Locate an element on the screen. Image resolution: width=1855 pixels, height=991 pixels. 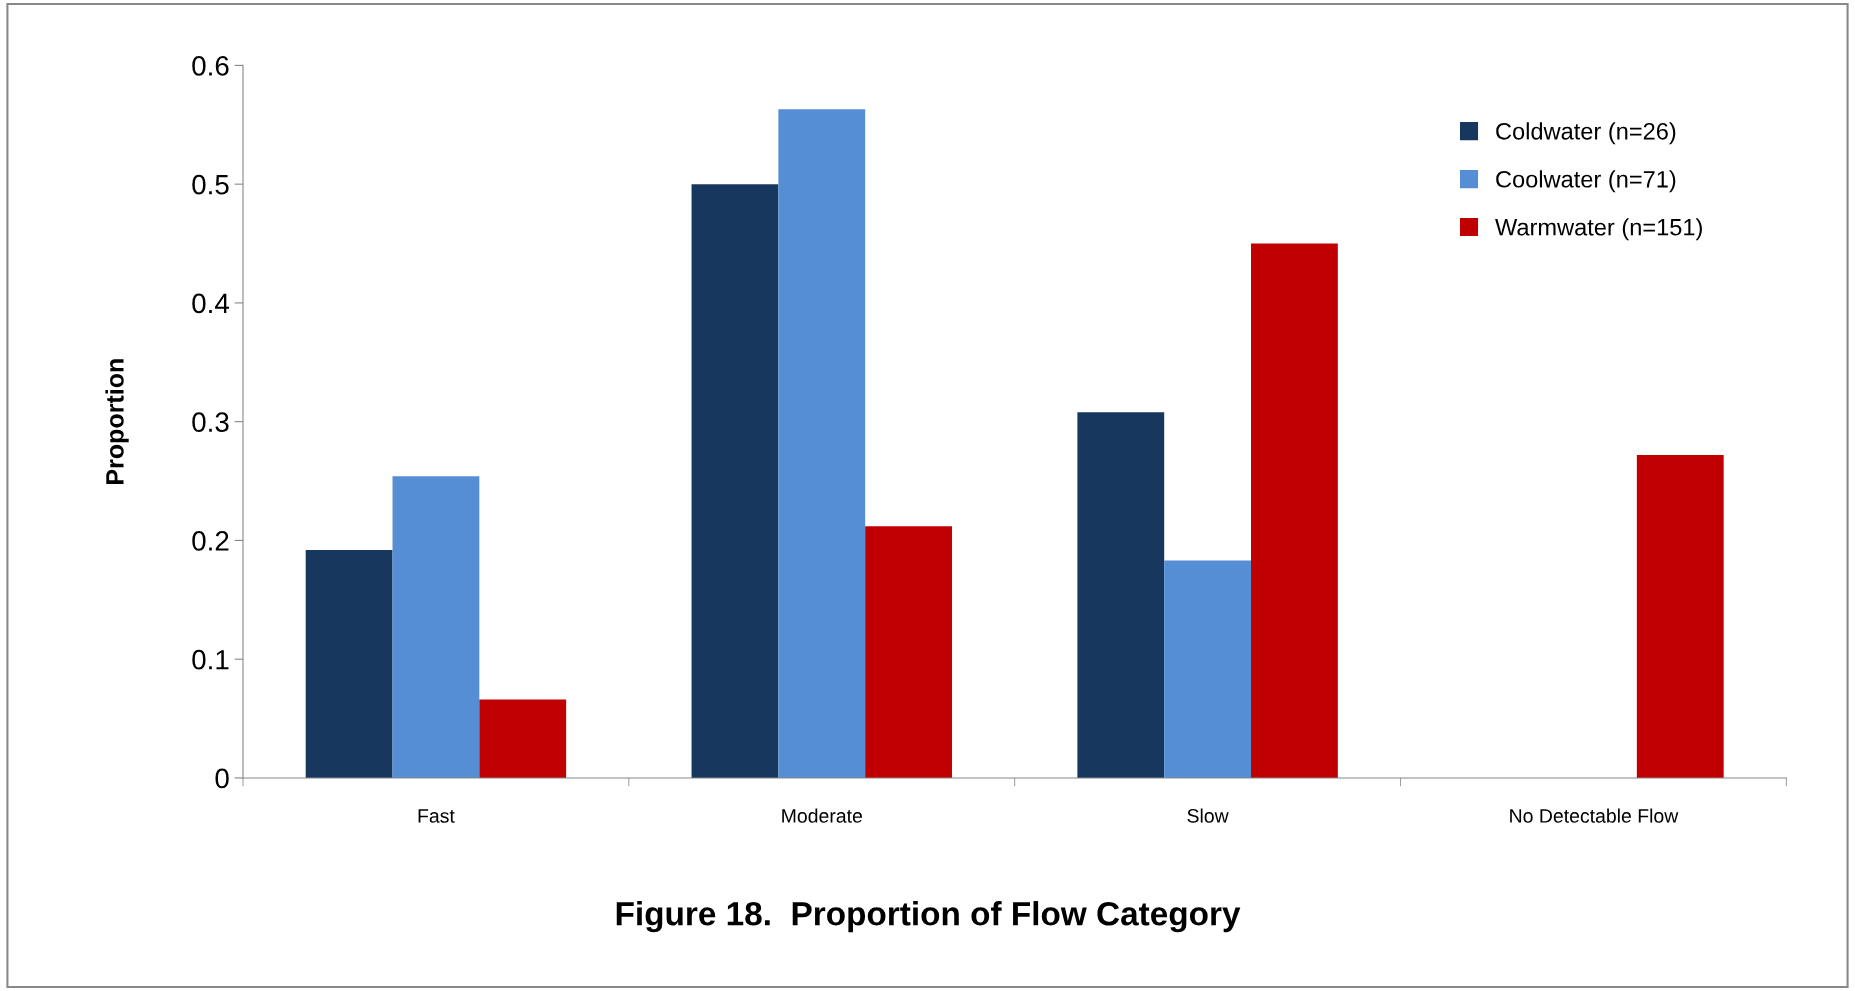
x-tick-label: Moderate is located at coordinates (822, 815).